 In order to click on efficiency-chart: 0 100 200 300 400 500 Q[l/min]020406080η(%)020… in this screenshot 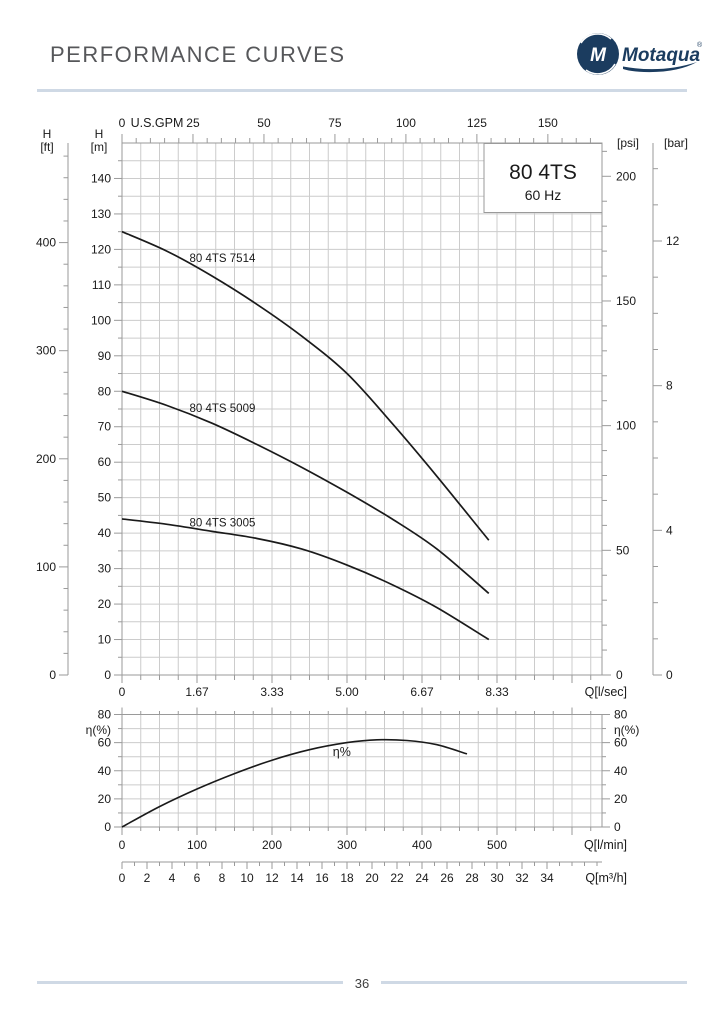, I will do `click(362, 796)`.